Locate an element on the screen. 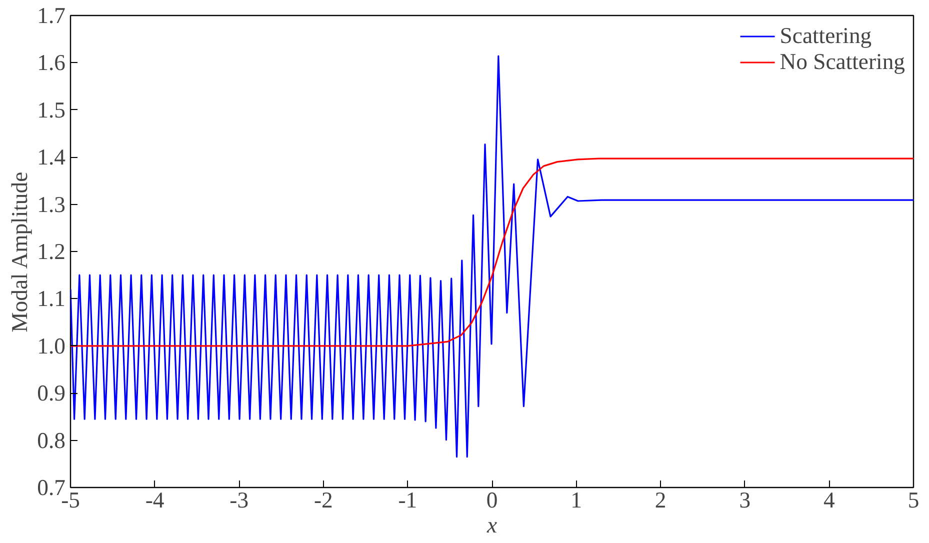 The width and height of the screenshot is (929, 543). y-tick-label: 1.1 is located at coordinates (51, 299).